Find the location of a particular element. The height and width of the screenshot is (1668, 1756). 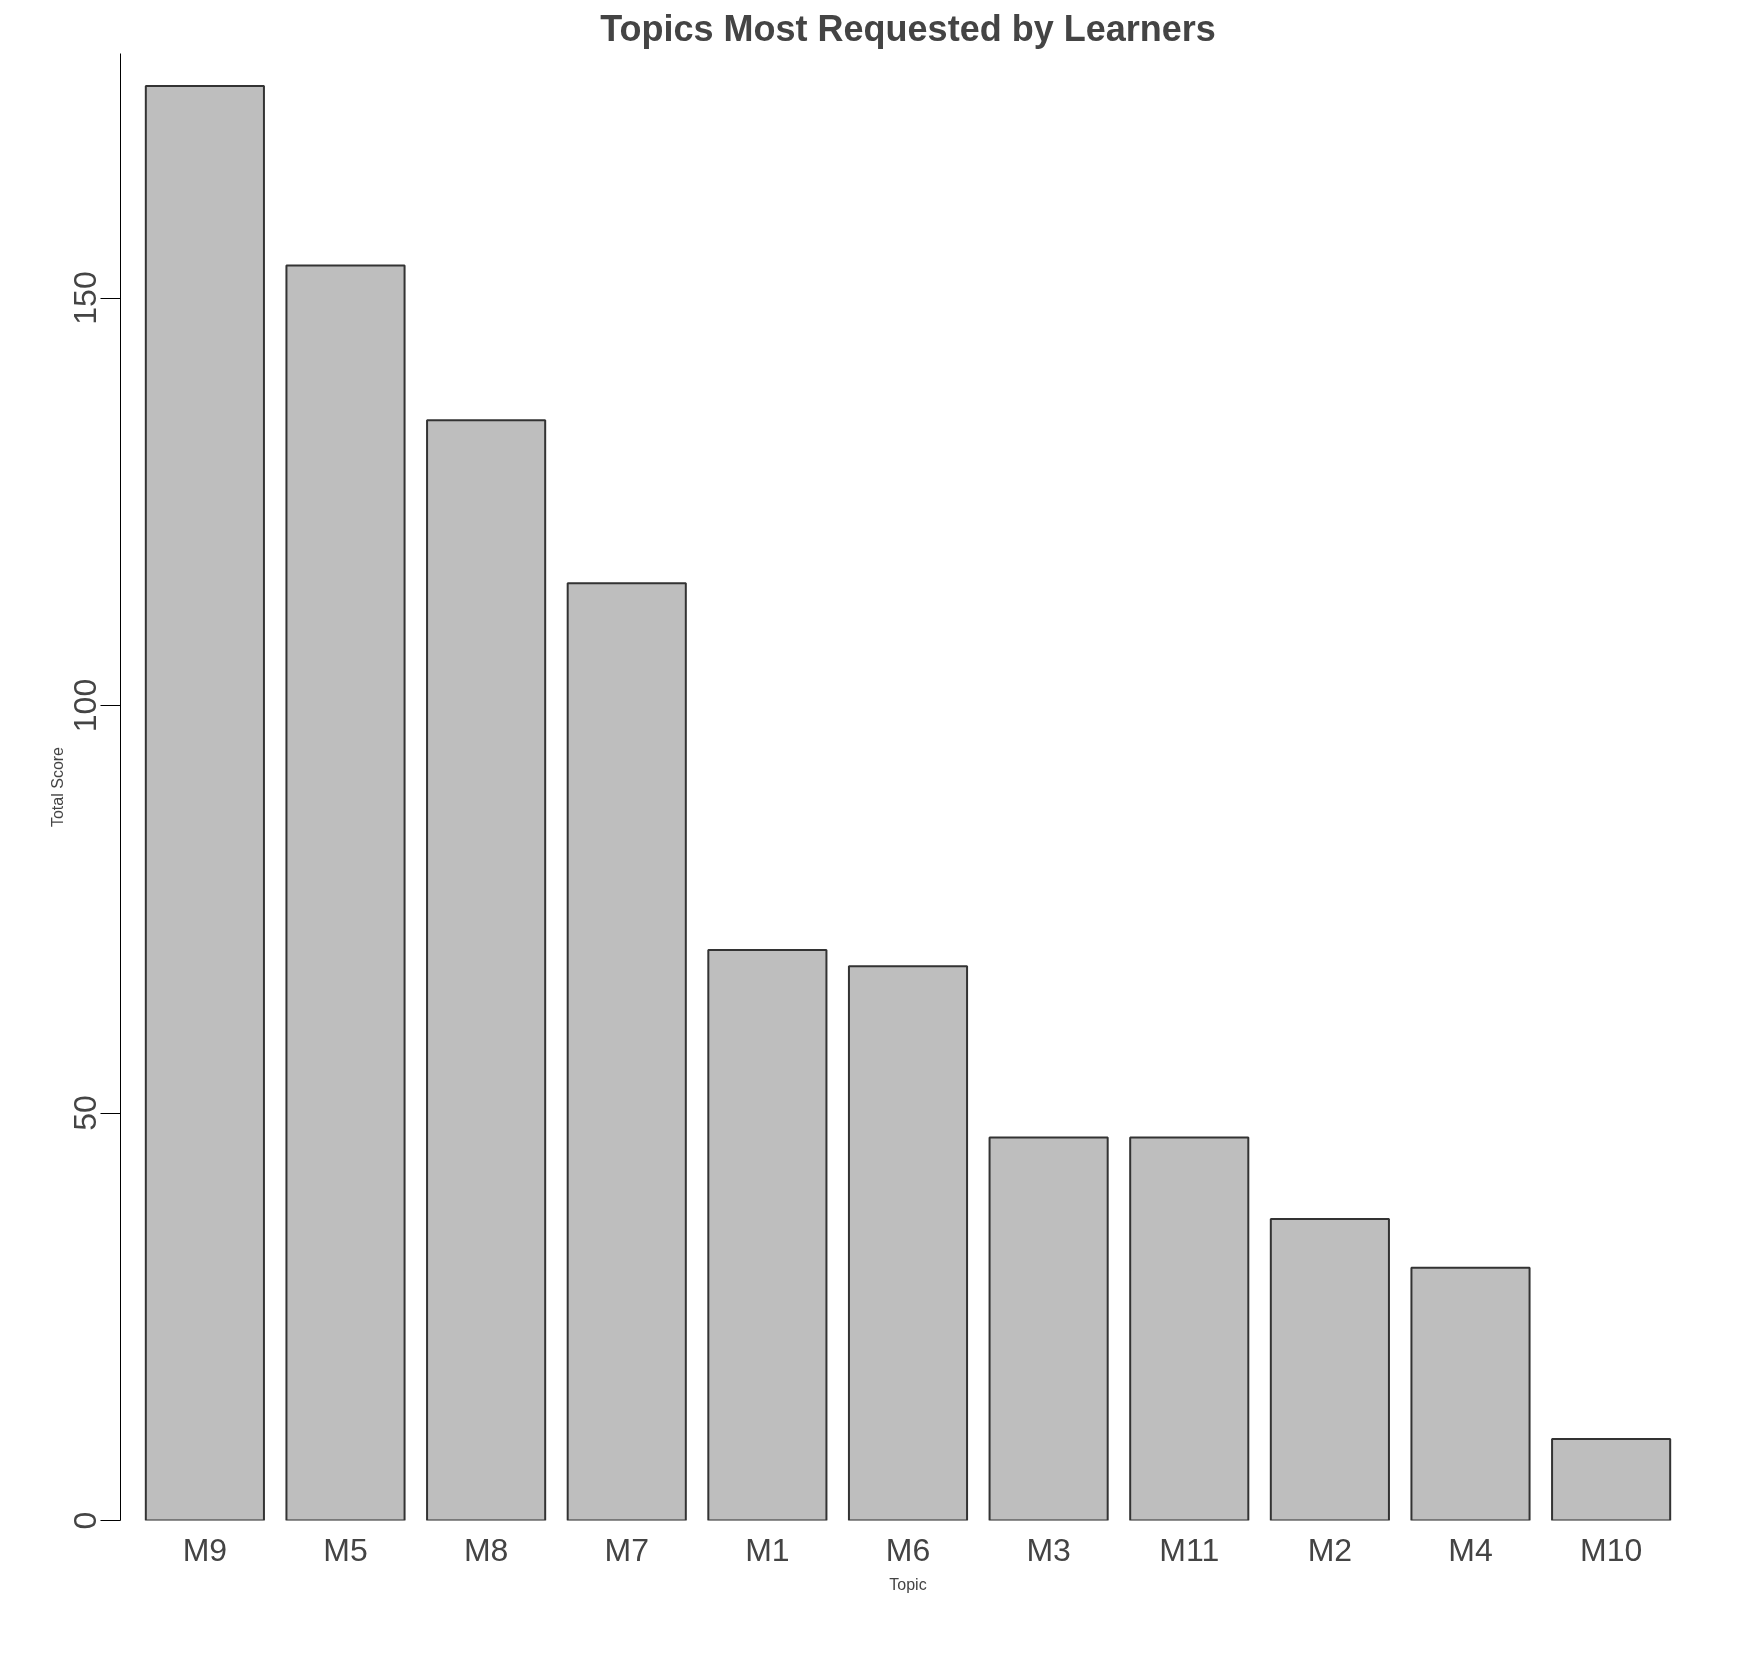

x-tick-label: M9 is located at coordinates (205, 1549).